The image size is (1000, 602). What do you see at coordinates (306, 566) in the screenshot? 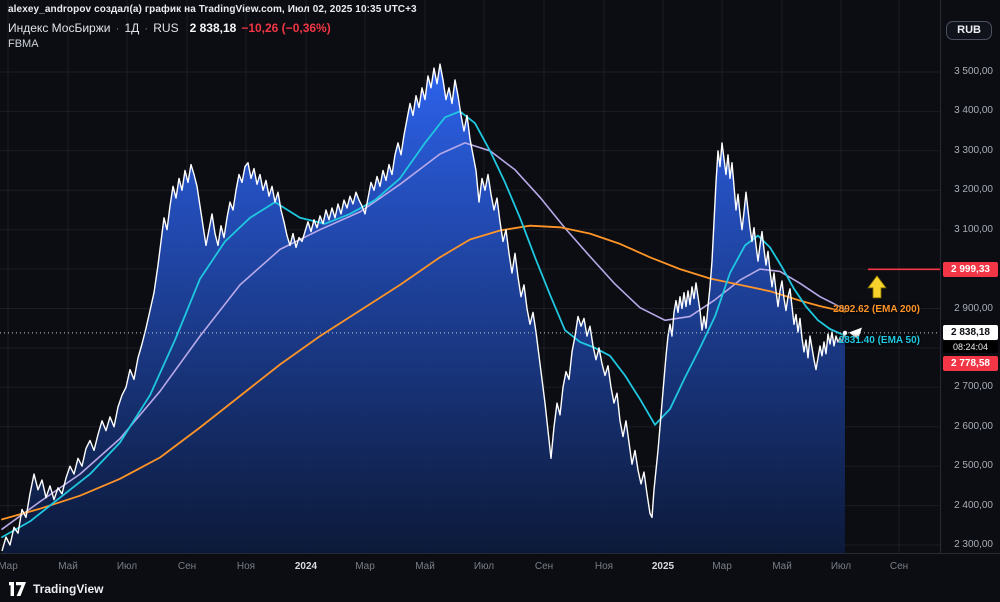
I see `time-axis-label: 2024` at bounding box center [306, 566].